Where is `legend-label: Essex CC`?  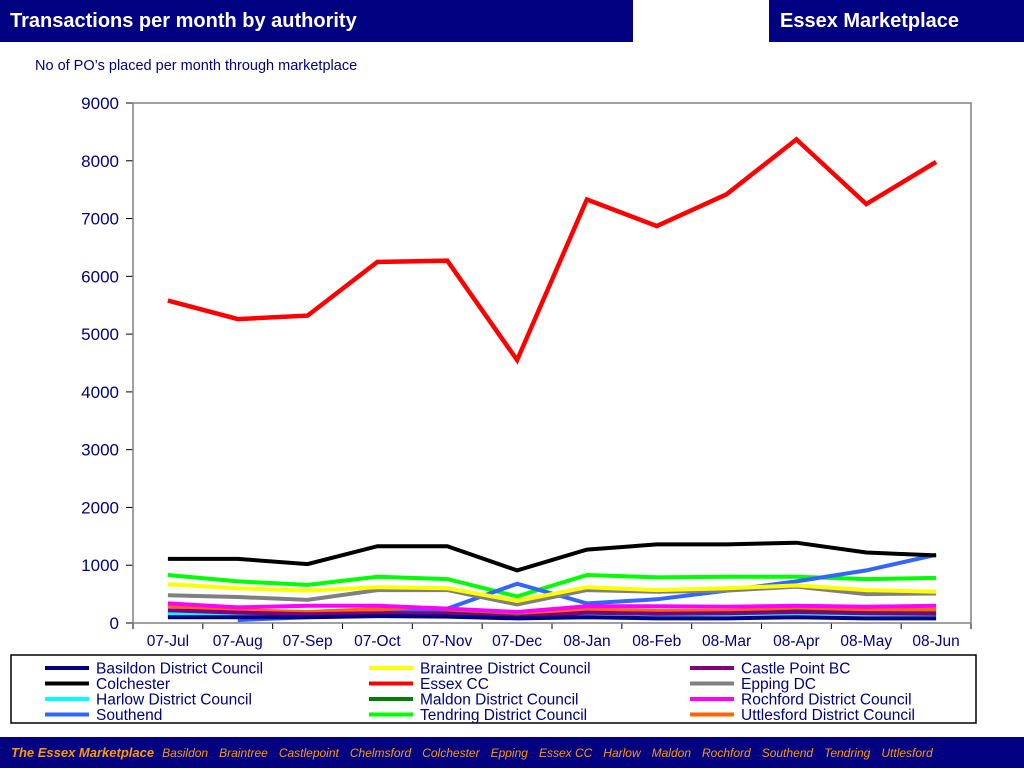 legend-label: Essex CC is located at coordinates (454, 684).